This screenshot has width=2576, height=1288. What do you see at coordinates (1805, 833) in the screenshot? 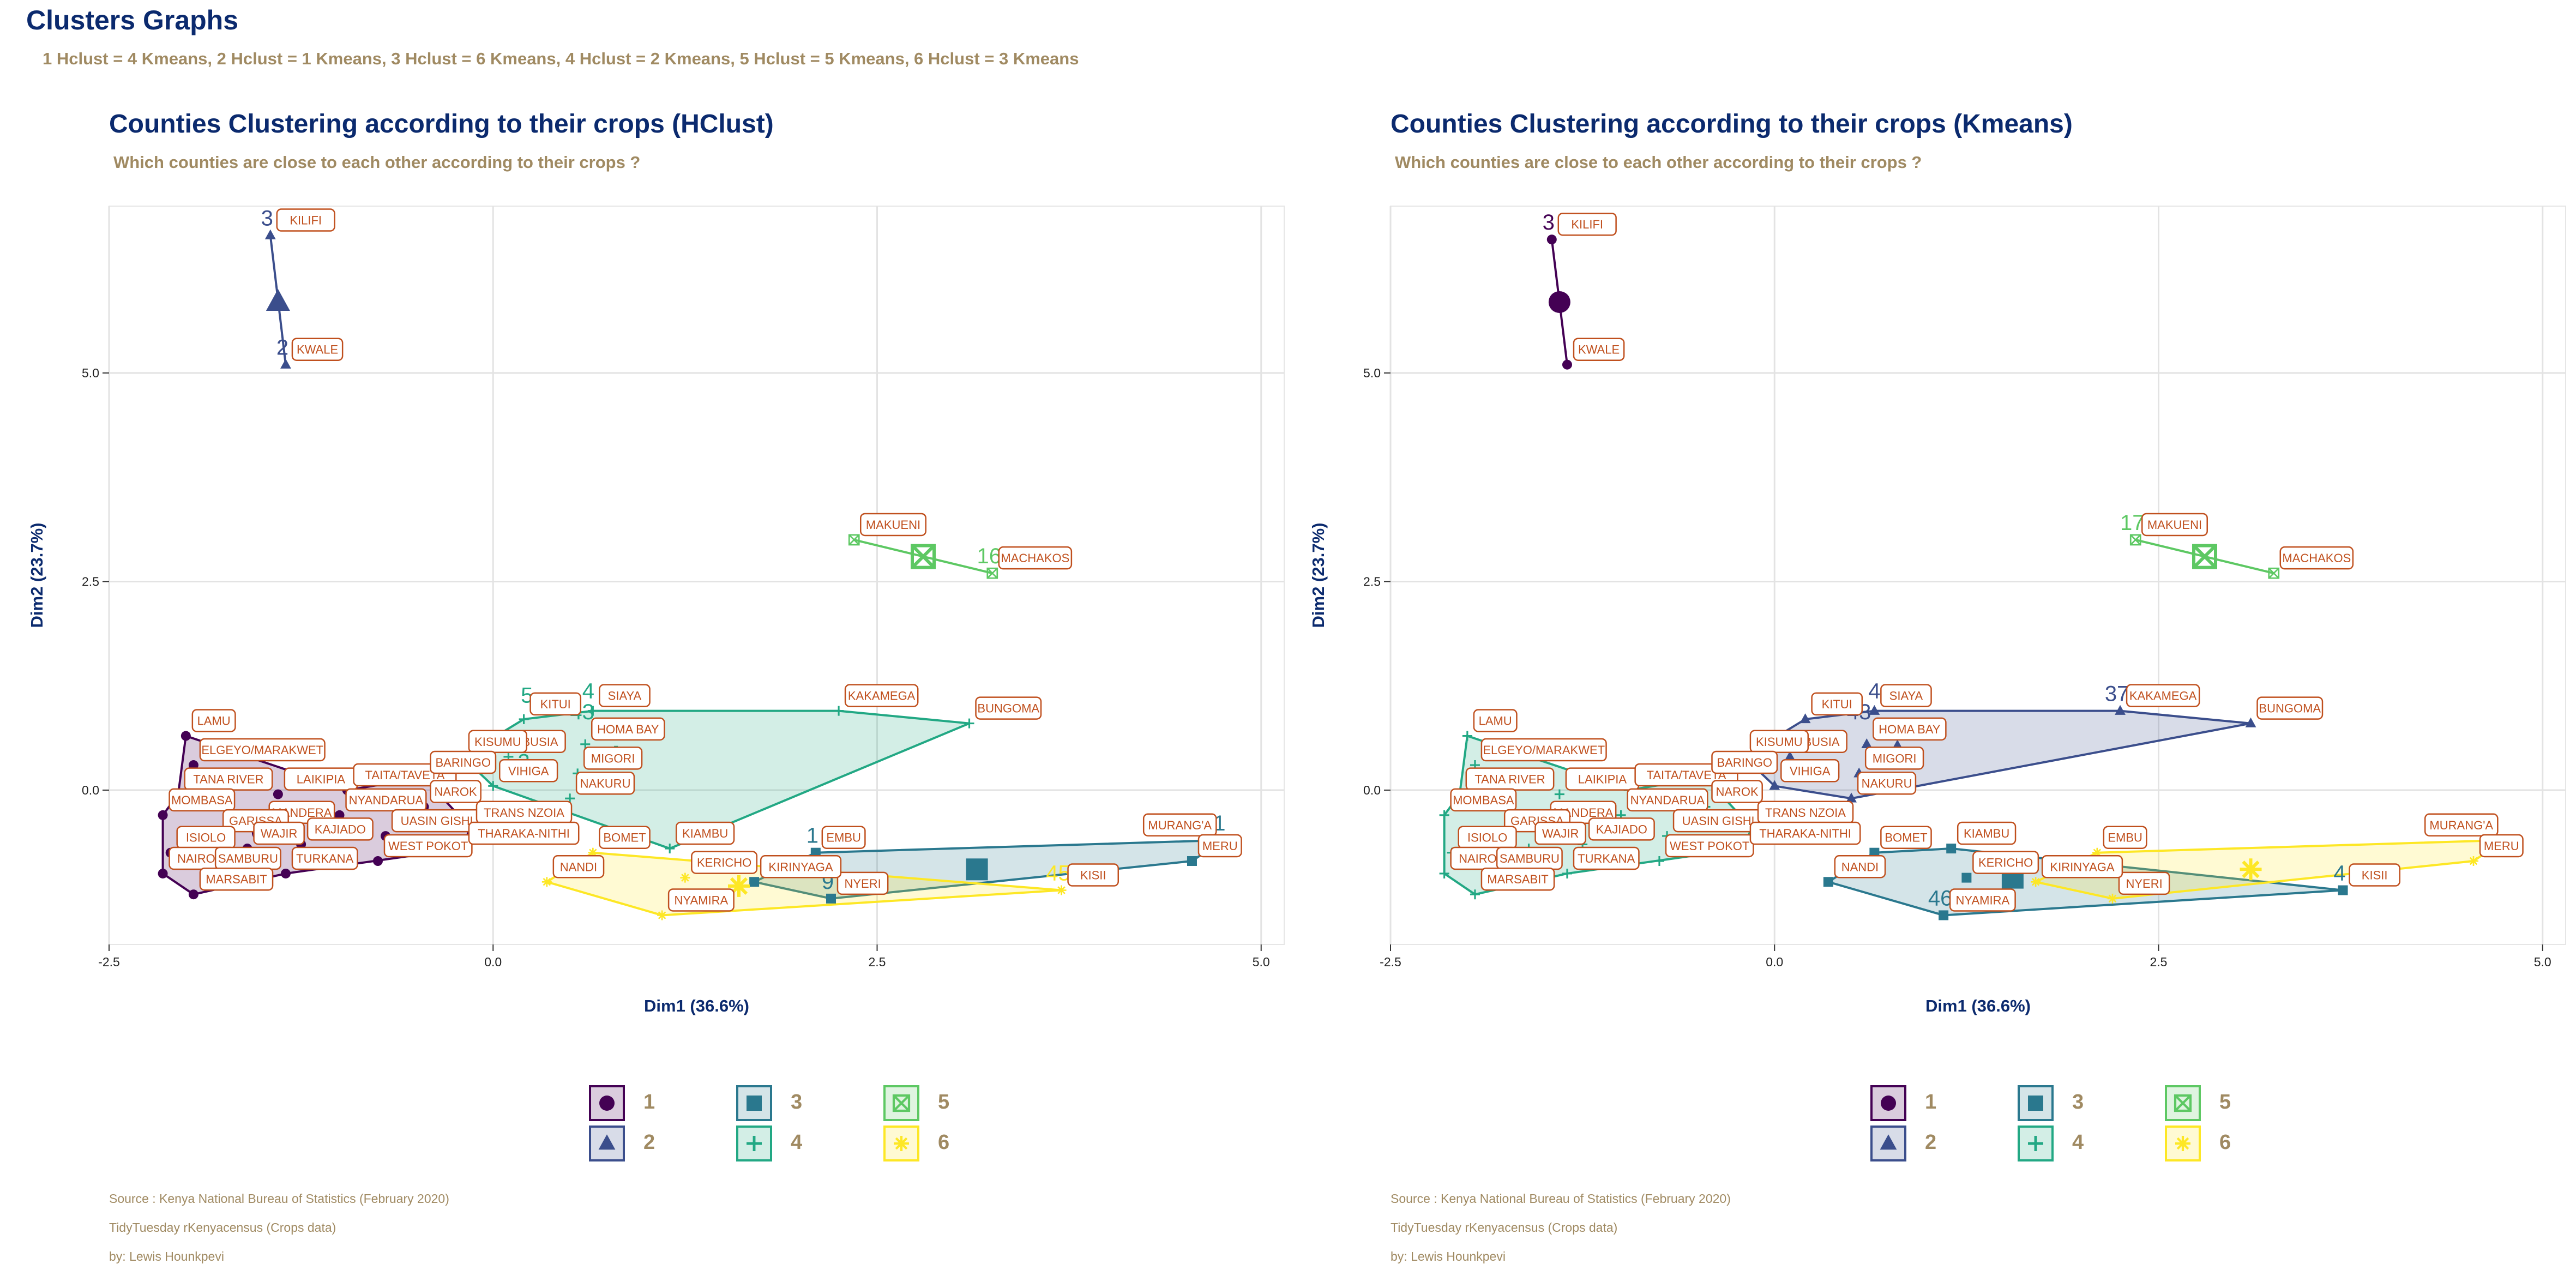
I see `svg-text: THARAKA-NITHI` at bounding box center [1805, 833].